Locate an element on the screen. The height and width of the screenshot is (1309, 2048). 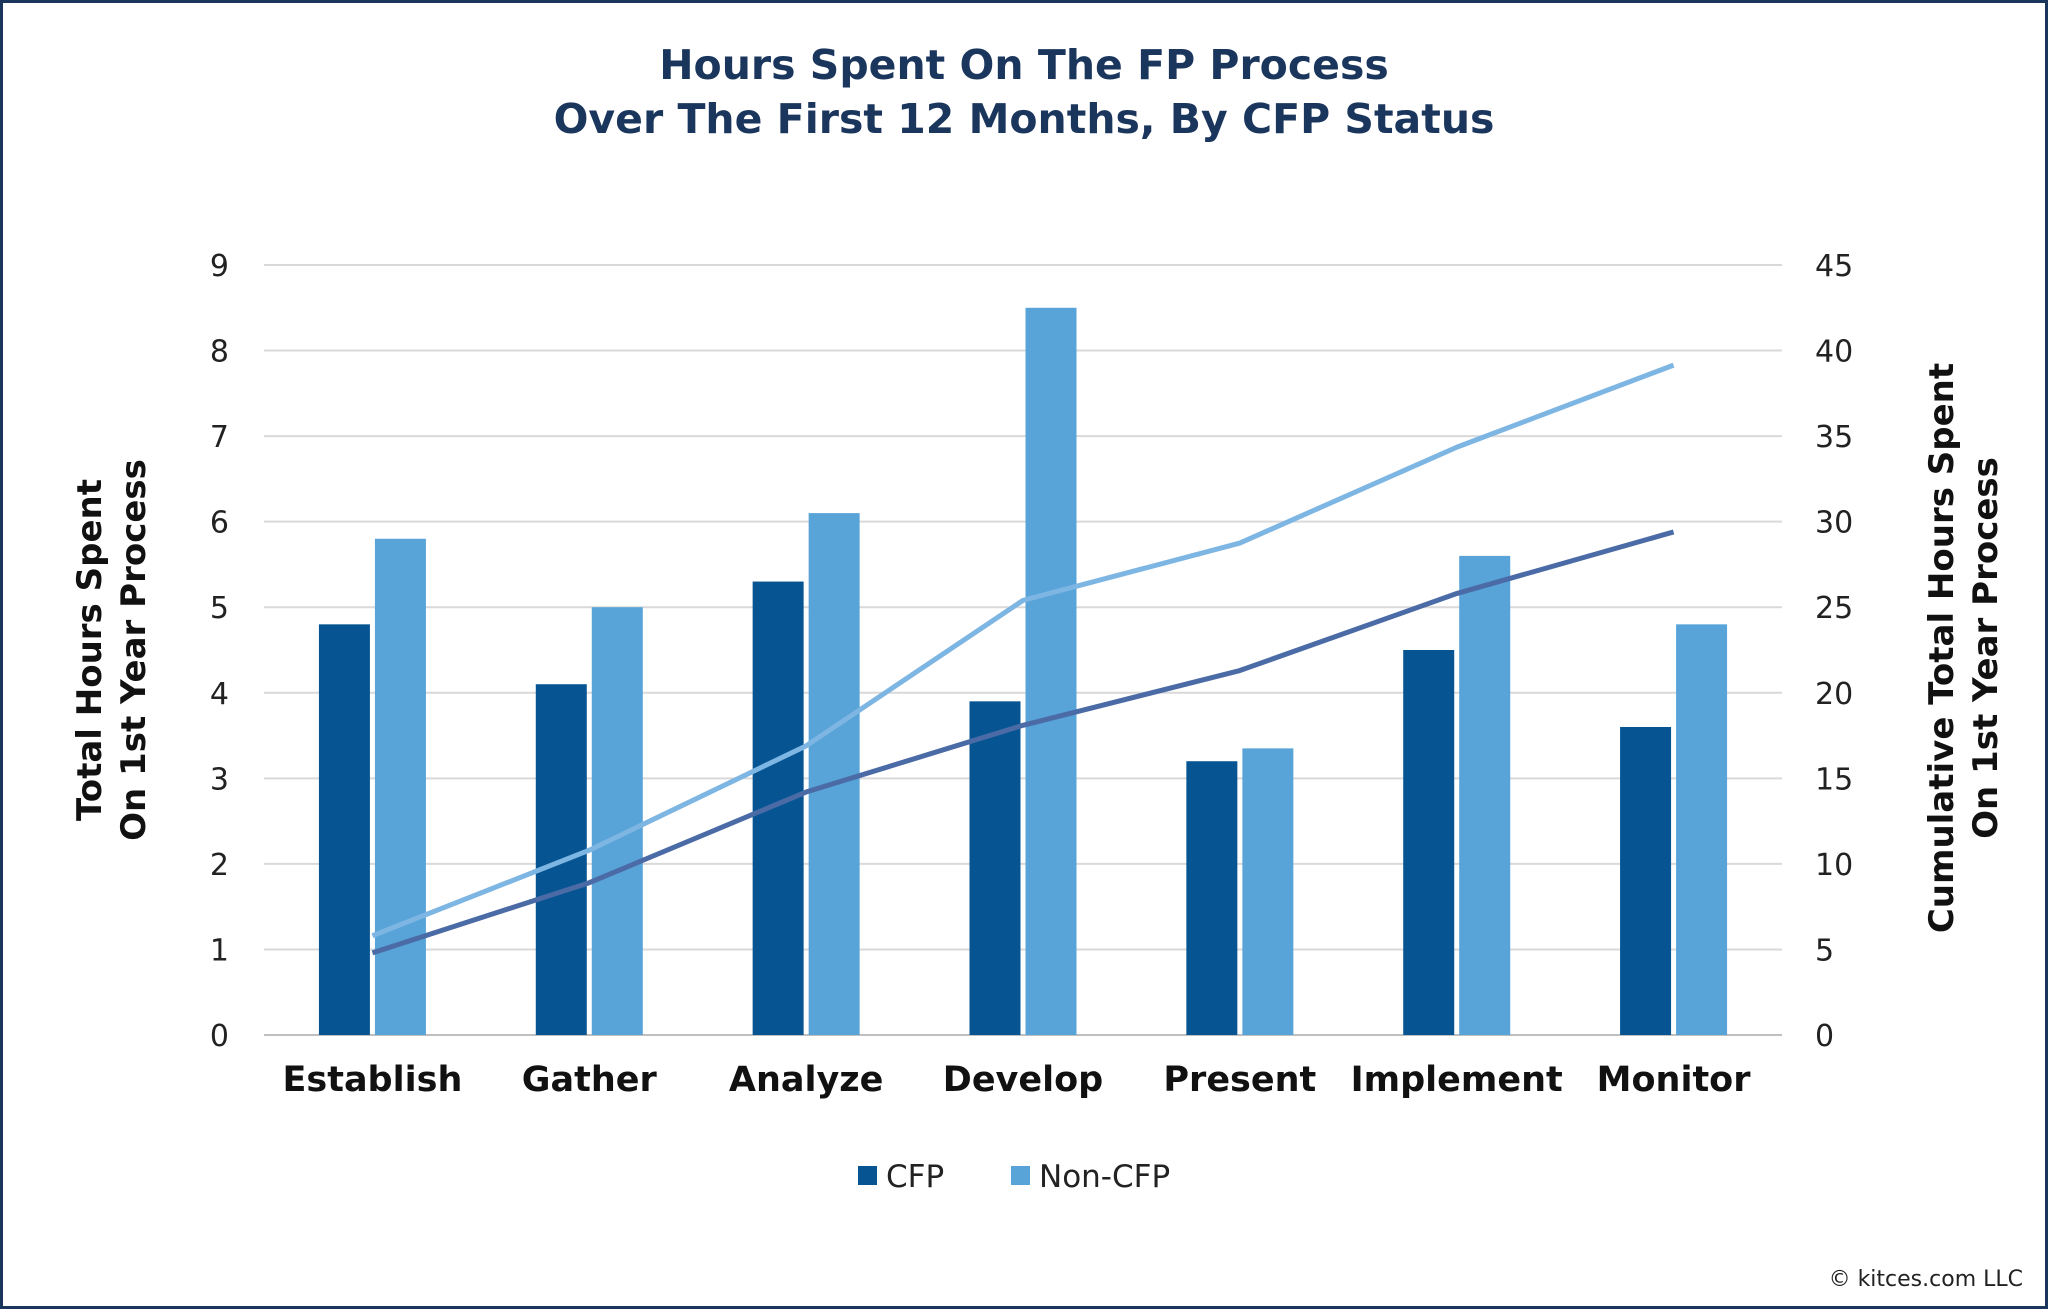
chart-title-line-2: Over The First 12 Months, By CFP Status is located at coordinates (1024, 119).